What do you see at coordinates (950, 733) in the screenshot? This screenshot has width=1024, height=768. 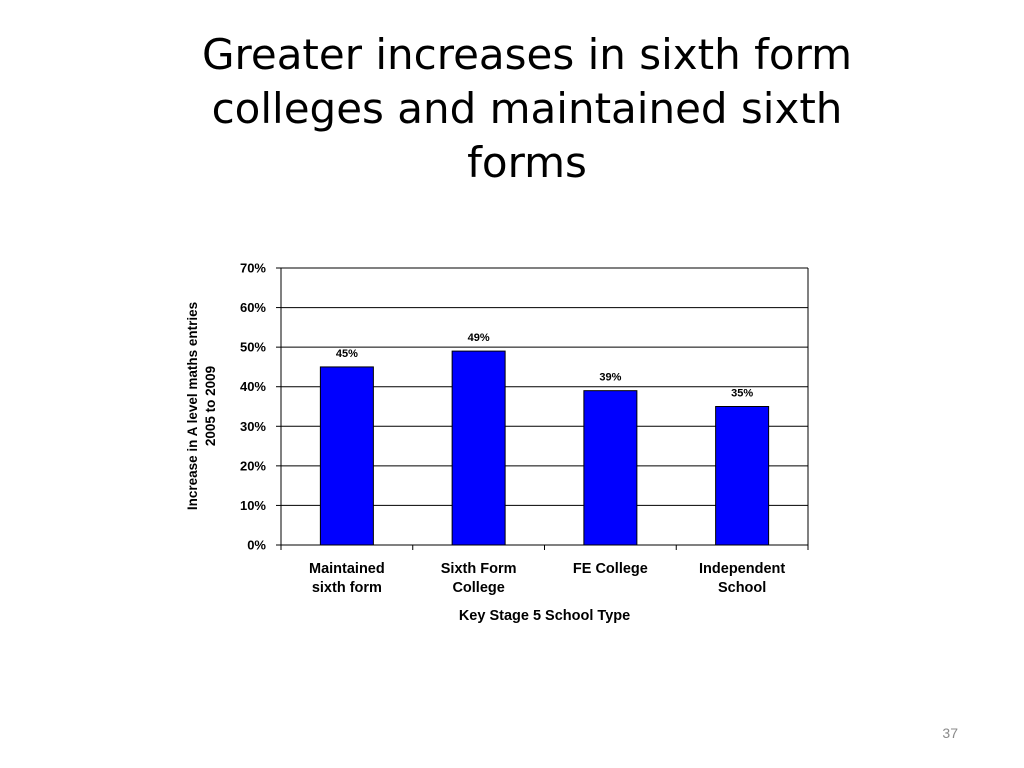 I see `page-number: 37` at bounding box center [950, 733].